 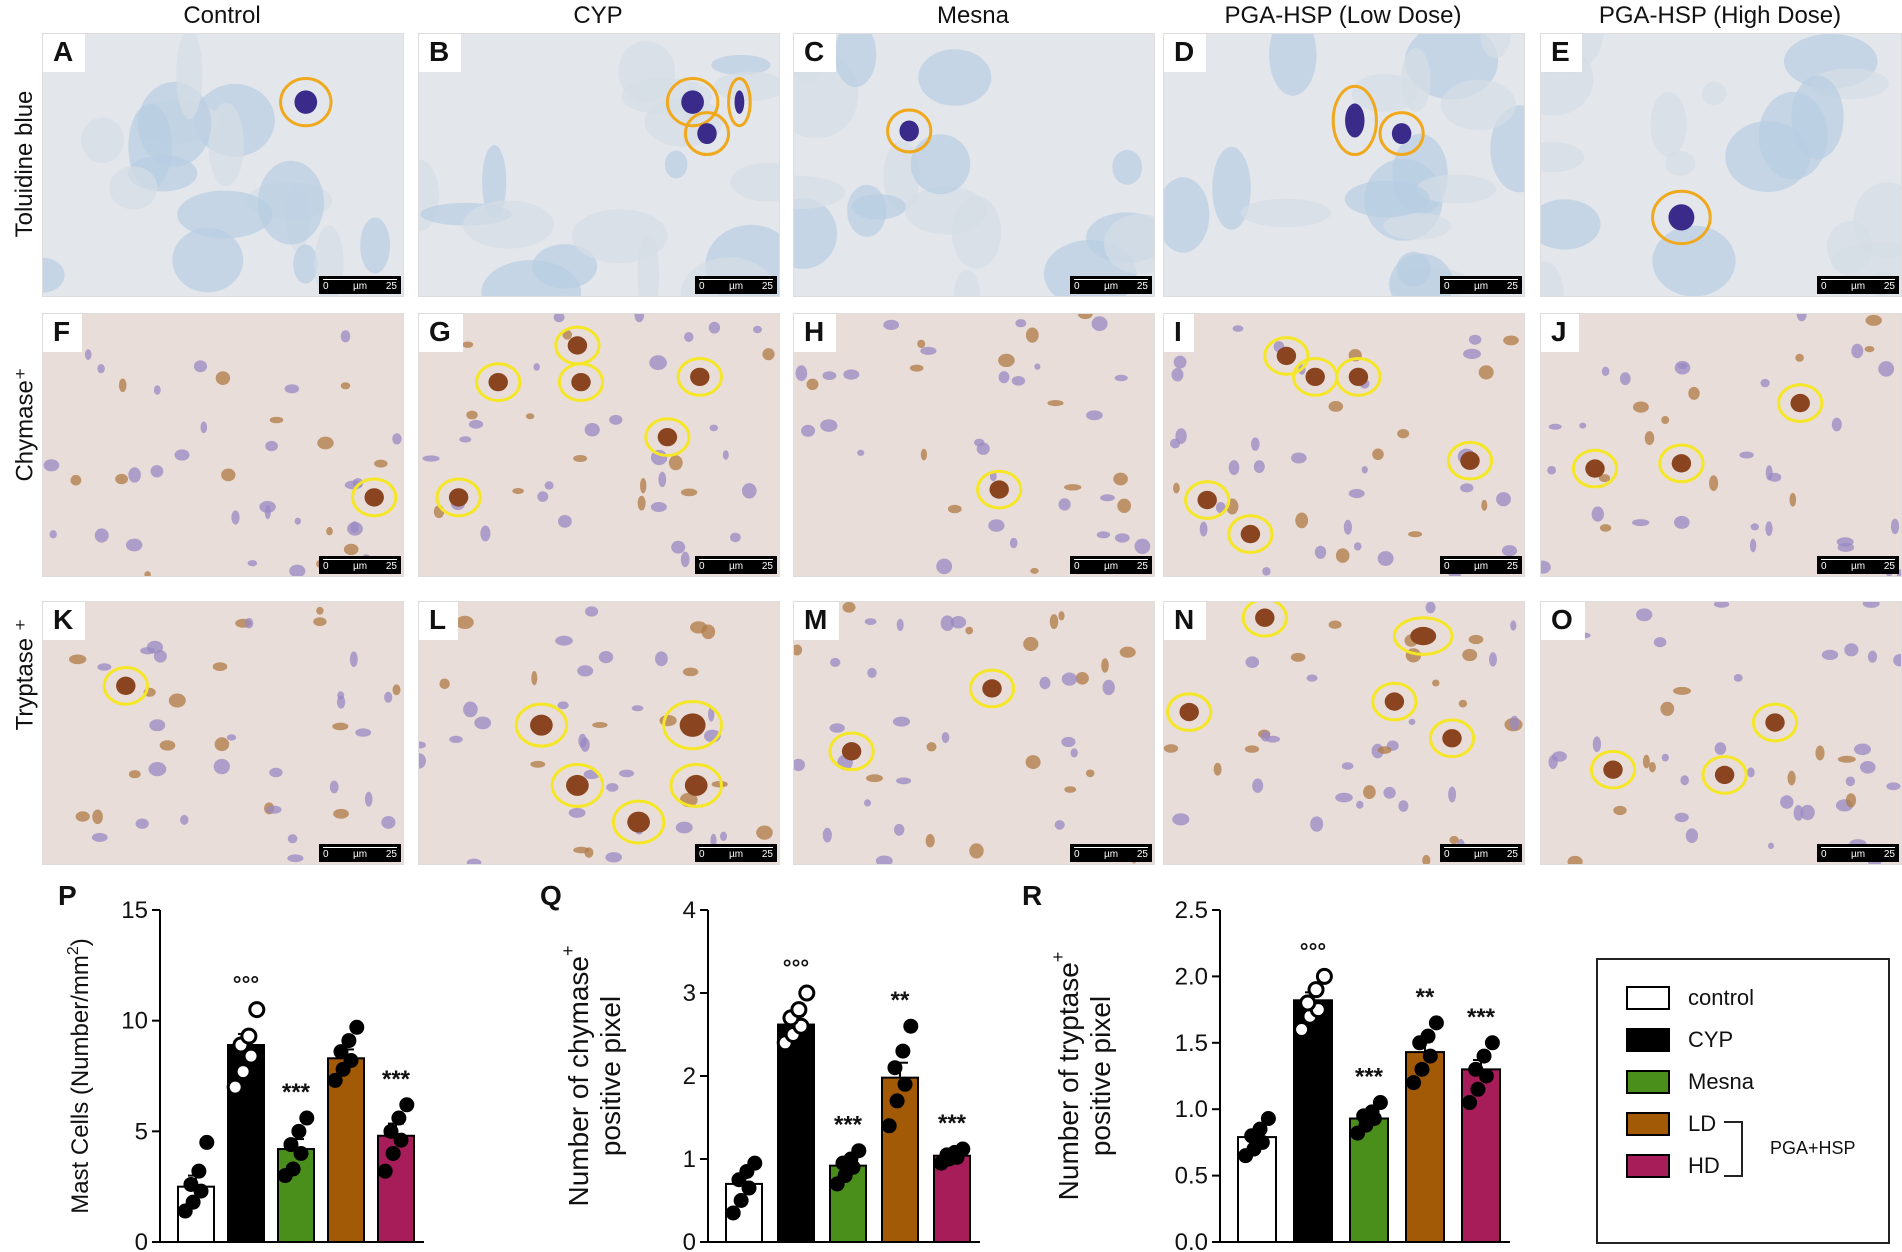 I want to click on panel-letter: A, so click(x=64, y=53).